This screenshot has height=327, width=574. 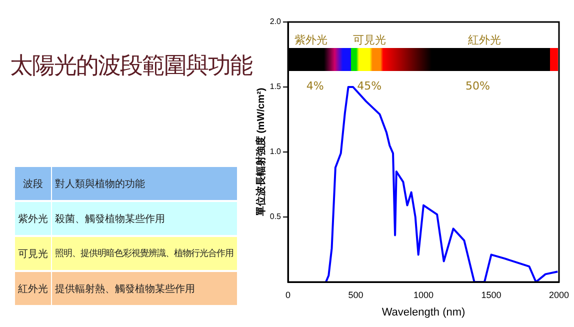 I want to click on text: 照明、提供明暗色彩視覺辨識、植物行光合作用, so click(x=144, y=253).